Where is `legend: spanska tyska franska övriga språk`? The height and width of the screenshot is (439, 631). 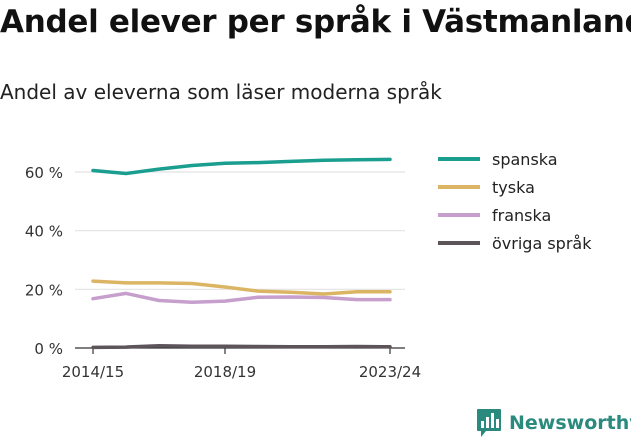 legend: spanska tyska franska övriga språk is located at coordinates (515, 201).